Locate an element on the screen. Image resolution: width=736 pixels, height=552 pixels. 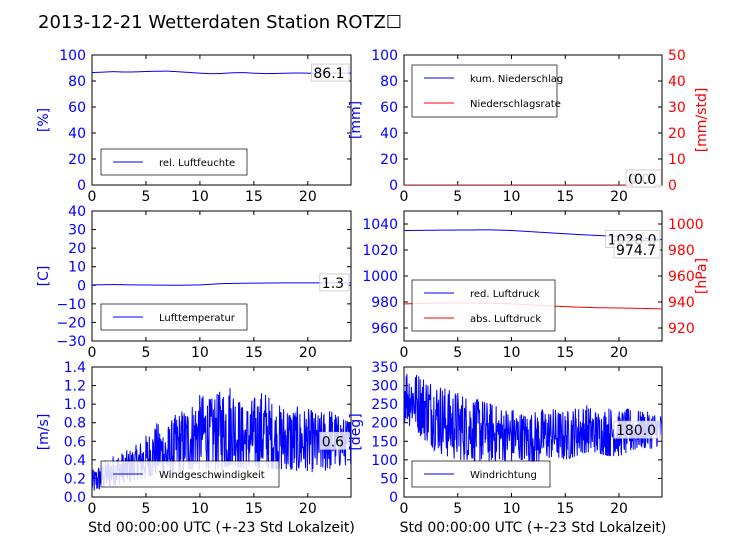
y-tick-label: 0.8 is located at coordinates (75, 424).